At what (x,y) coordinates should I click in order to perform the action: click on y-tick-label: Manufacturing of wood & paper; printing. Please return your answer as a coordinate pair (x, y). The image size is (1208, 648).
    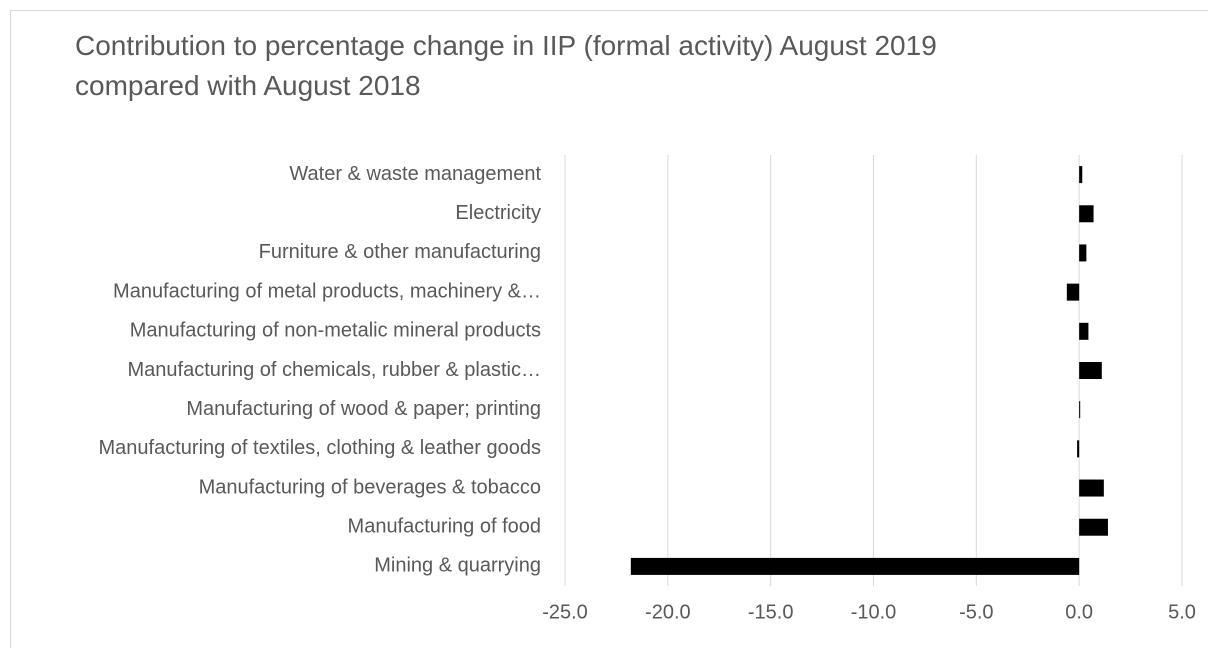
    Looking at the image, I should click on (363, 409).